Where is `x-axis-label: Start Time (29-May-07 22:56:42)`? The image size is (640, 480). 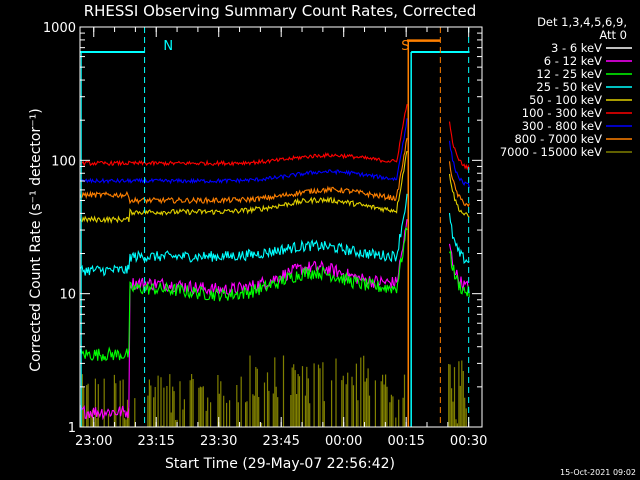 x-axis-label: Start Time (29-May-07 22:56:42) is located at coordinates (280, 464).